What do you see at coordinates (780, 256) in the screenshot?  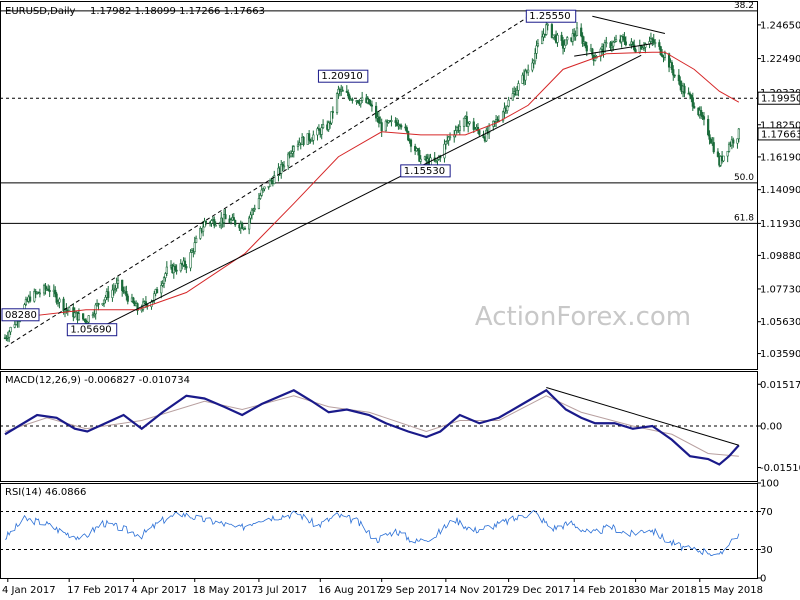 I see `price-tick-label: 1.09880` at bounding box center [780, 256].